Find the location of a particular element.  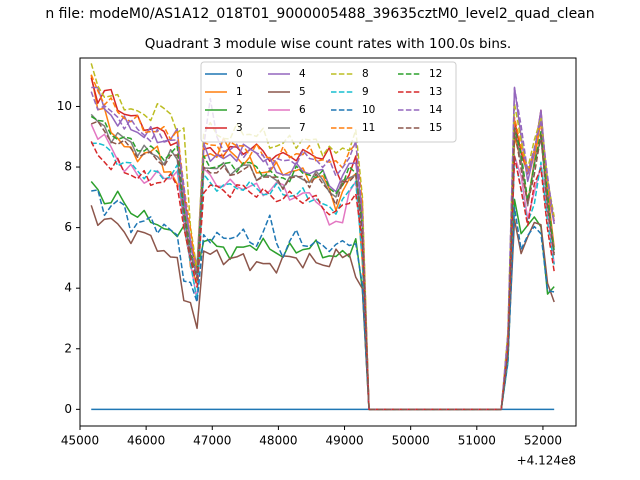

y-tick-label: 6 is located at coordinates (68, 227).